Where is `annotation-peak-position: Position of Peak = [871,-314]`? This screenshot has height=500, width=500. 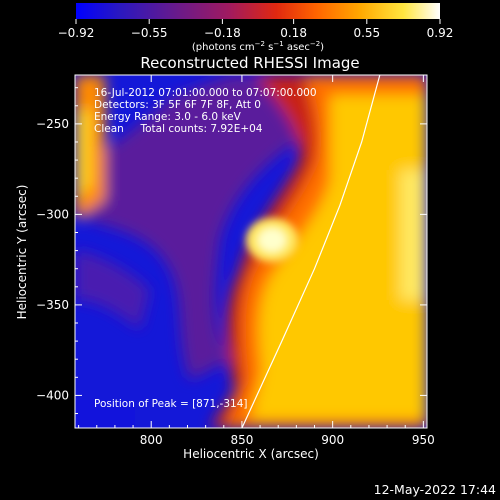 annotation-peak-position: Position of Peak = [871,-314] is located at coordinates (171, 404).